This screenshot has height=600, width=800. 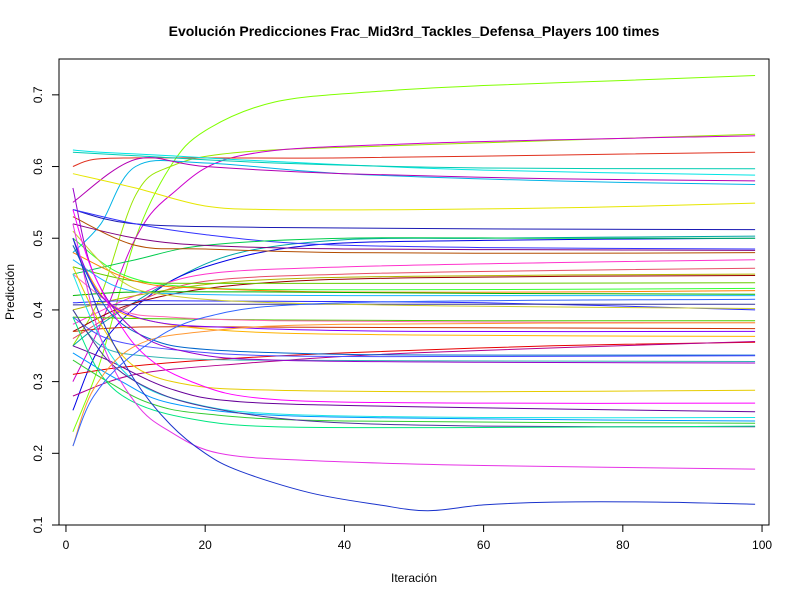 I want to click on x-tick-label: 40, so click(x=345, y=545).